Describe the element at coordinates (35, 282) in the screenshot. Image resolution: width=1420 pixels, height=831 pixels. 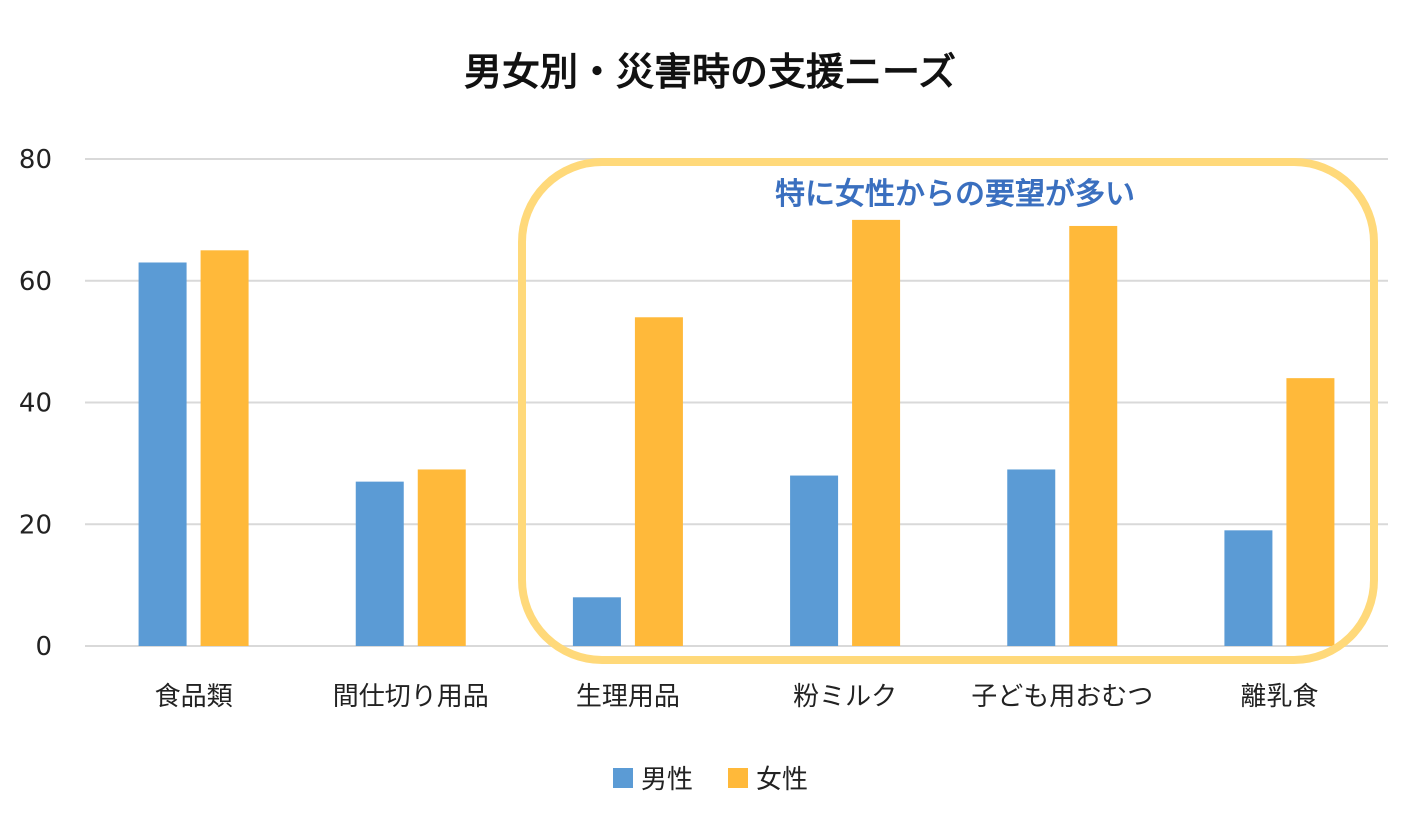
I see `y-tick-label: 60` at that location.